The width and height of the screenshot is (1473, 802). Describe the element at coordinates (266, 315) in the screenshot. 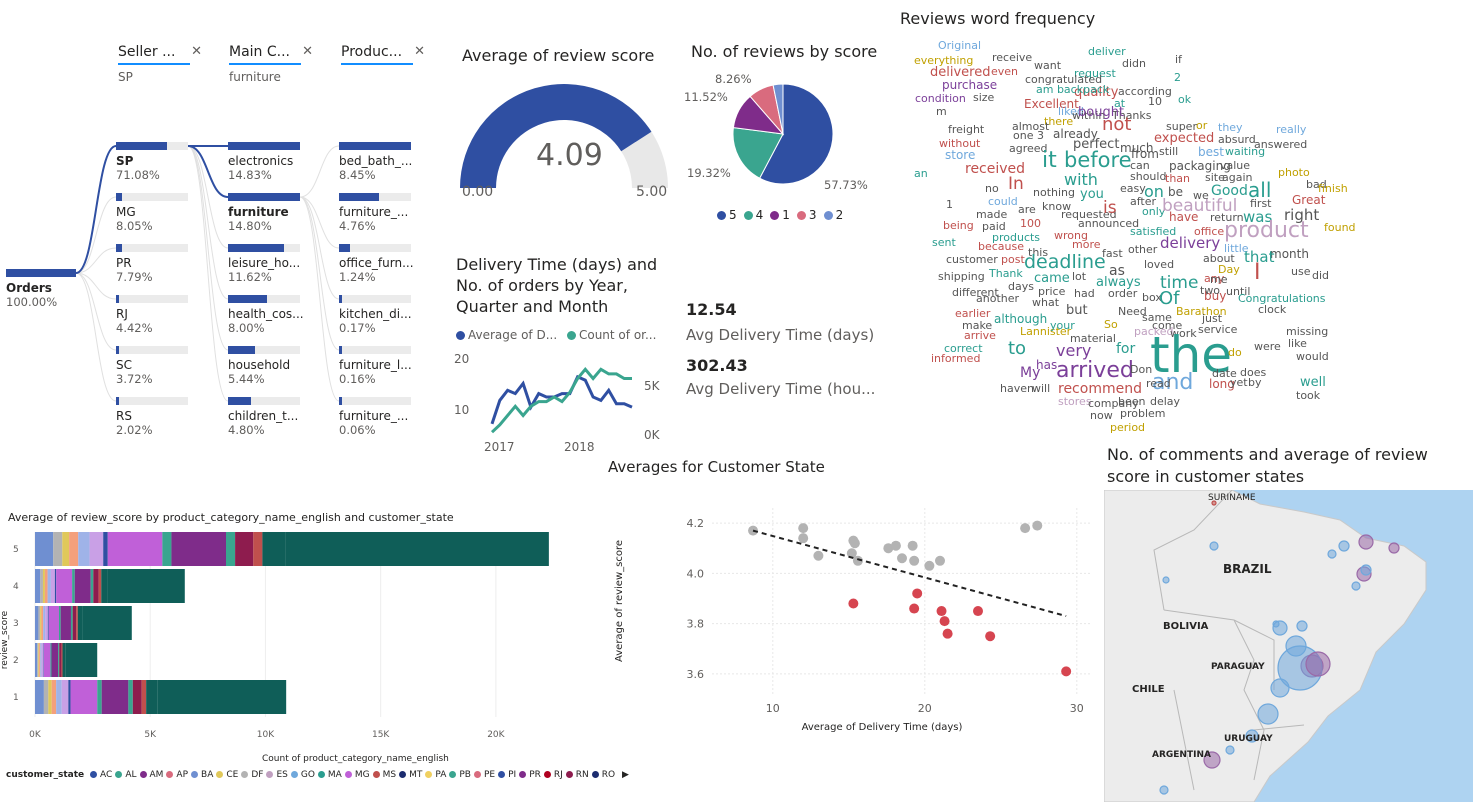

I see `tree-node: health_cos... 8.00%` at that location.